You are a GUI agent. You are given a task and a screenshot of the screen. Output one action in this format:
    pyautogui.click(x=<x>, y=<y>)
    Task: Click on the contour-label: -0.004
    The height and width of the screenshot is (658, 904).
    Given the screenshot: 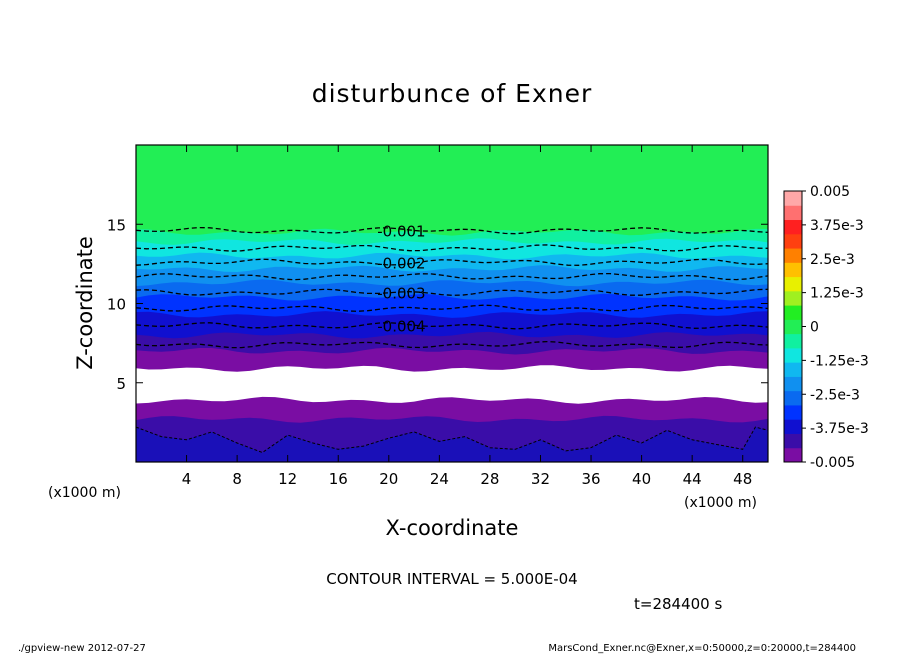 What is the action you would take?
    pyautogui.click(x=401, y=327)
    